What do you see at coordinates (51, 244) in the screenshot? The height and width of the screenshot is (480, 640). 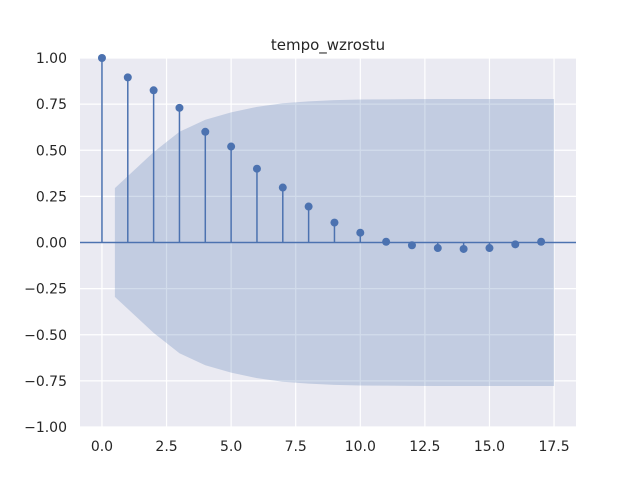 I see `y-tick-label: 0.00` at bounding box center [51, 244].